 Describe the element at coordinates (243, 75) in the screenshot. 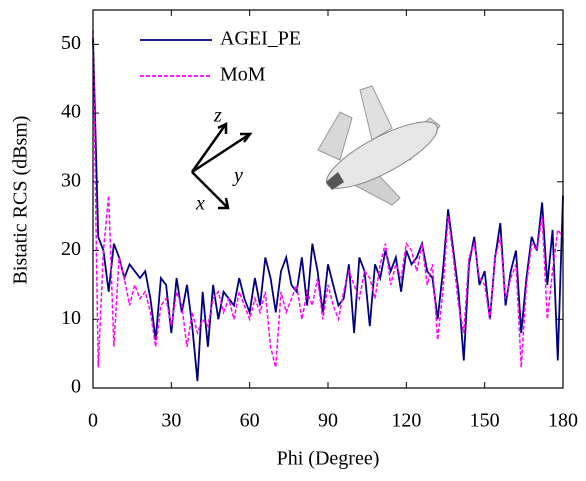

I see `legend-label: MoM` at that location.